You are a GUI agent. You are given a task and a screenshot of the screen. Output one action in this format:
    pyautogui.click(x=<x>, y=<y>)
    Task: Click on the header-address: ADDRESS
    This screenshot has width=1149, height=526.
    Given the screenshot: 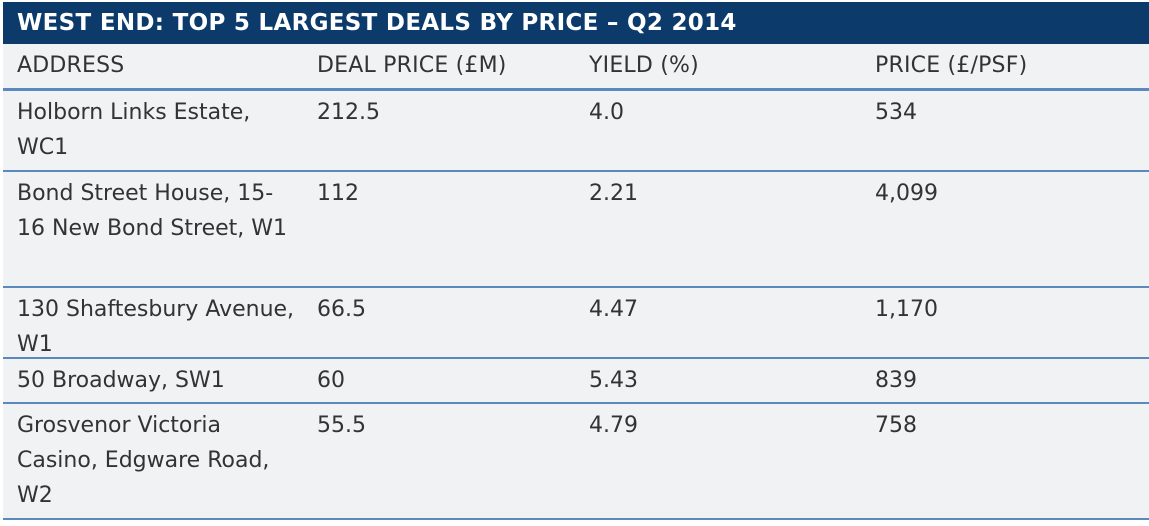 What is the action you would take?
    pyautogui.click(x=71, y=65)
    